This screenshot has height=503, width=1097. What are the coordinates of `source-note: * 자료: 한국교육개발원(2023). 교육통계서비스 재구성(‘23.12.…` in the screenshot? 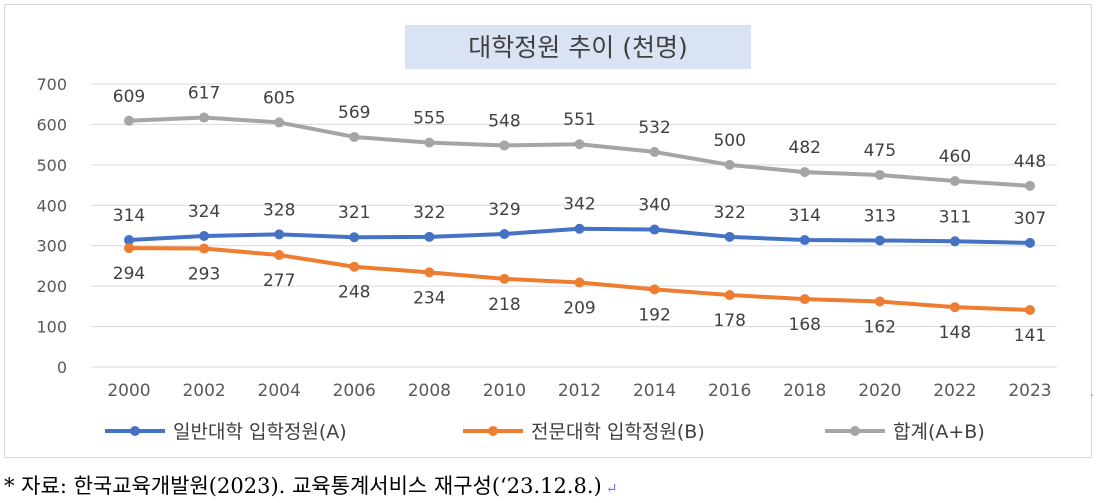 It's located at (311, 485).